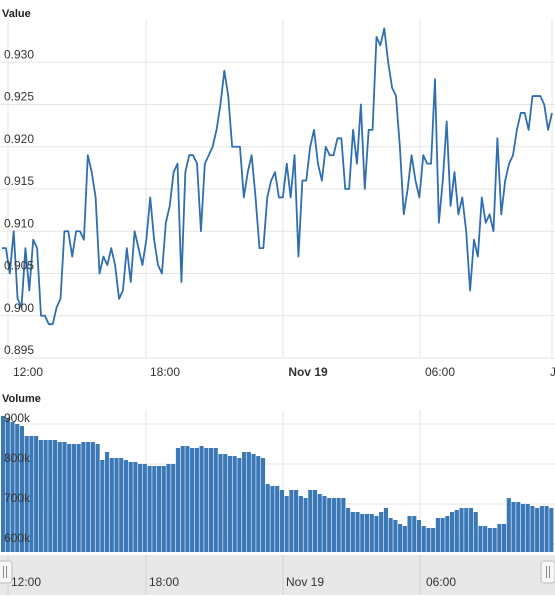  I want to click on value-x-tick-label: Nov 19, so click(308, 372).